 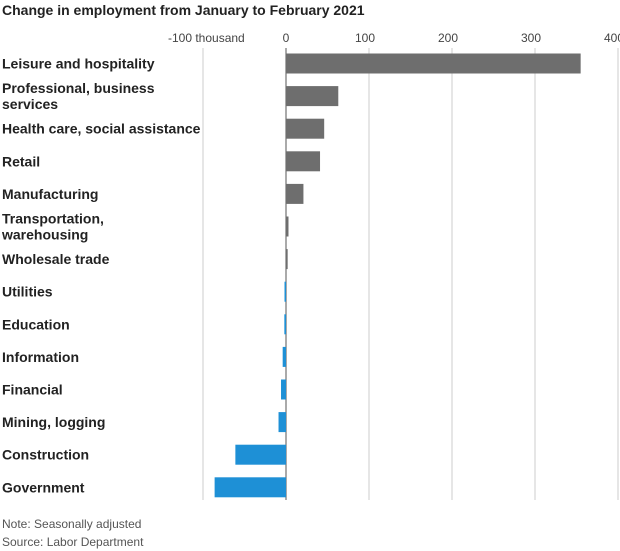 I want to click on category-label: Information, so click(x=40, y=357).